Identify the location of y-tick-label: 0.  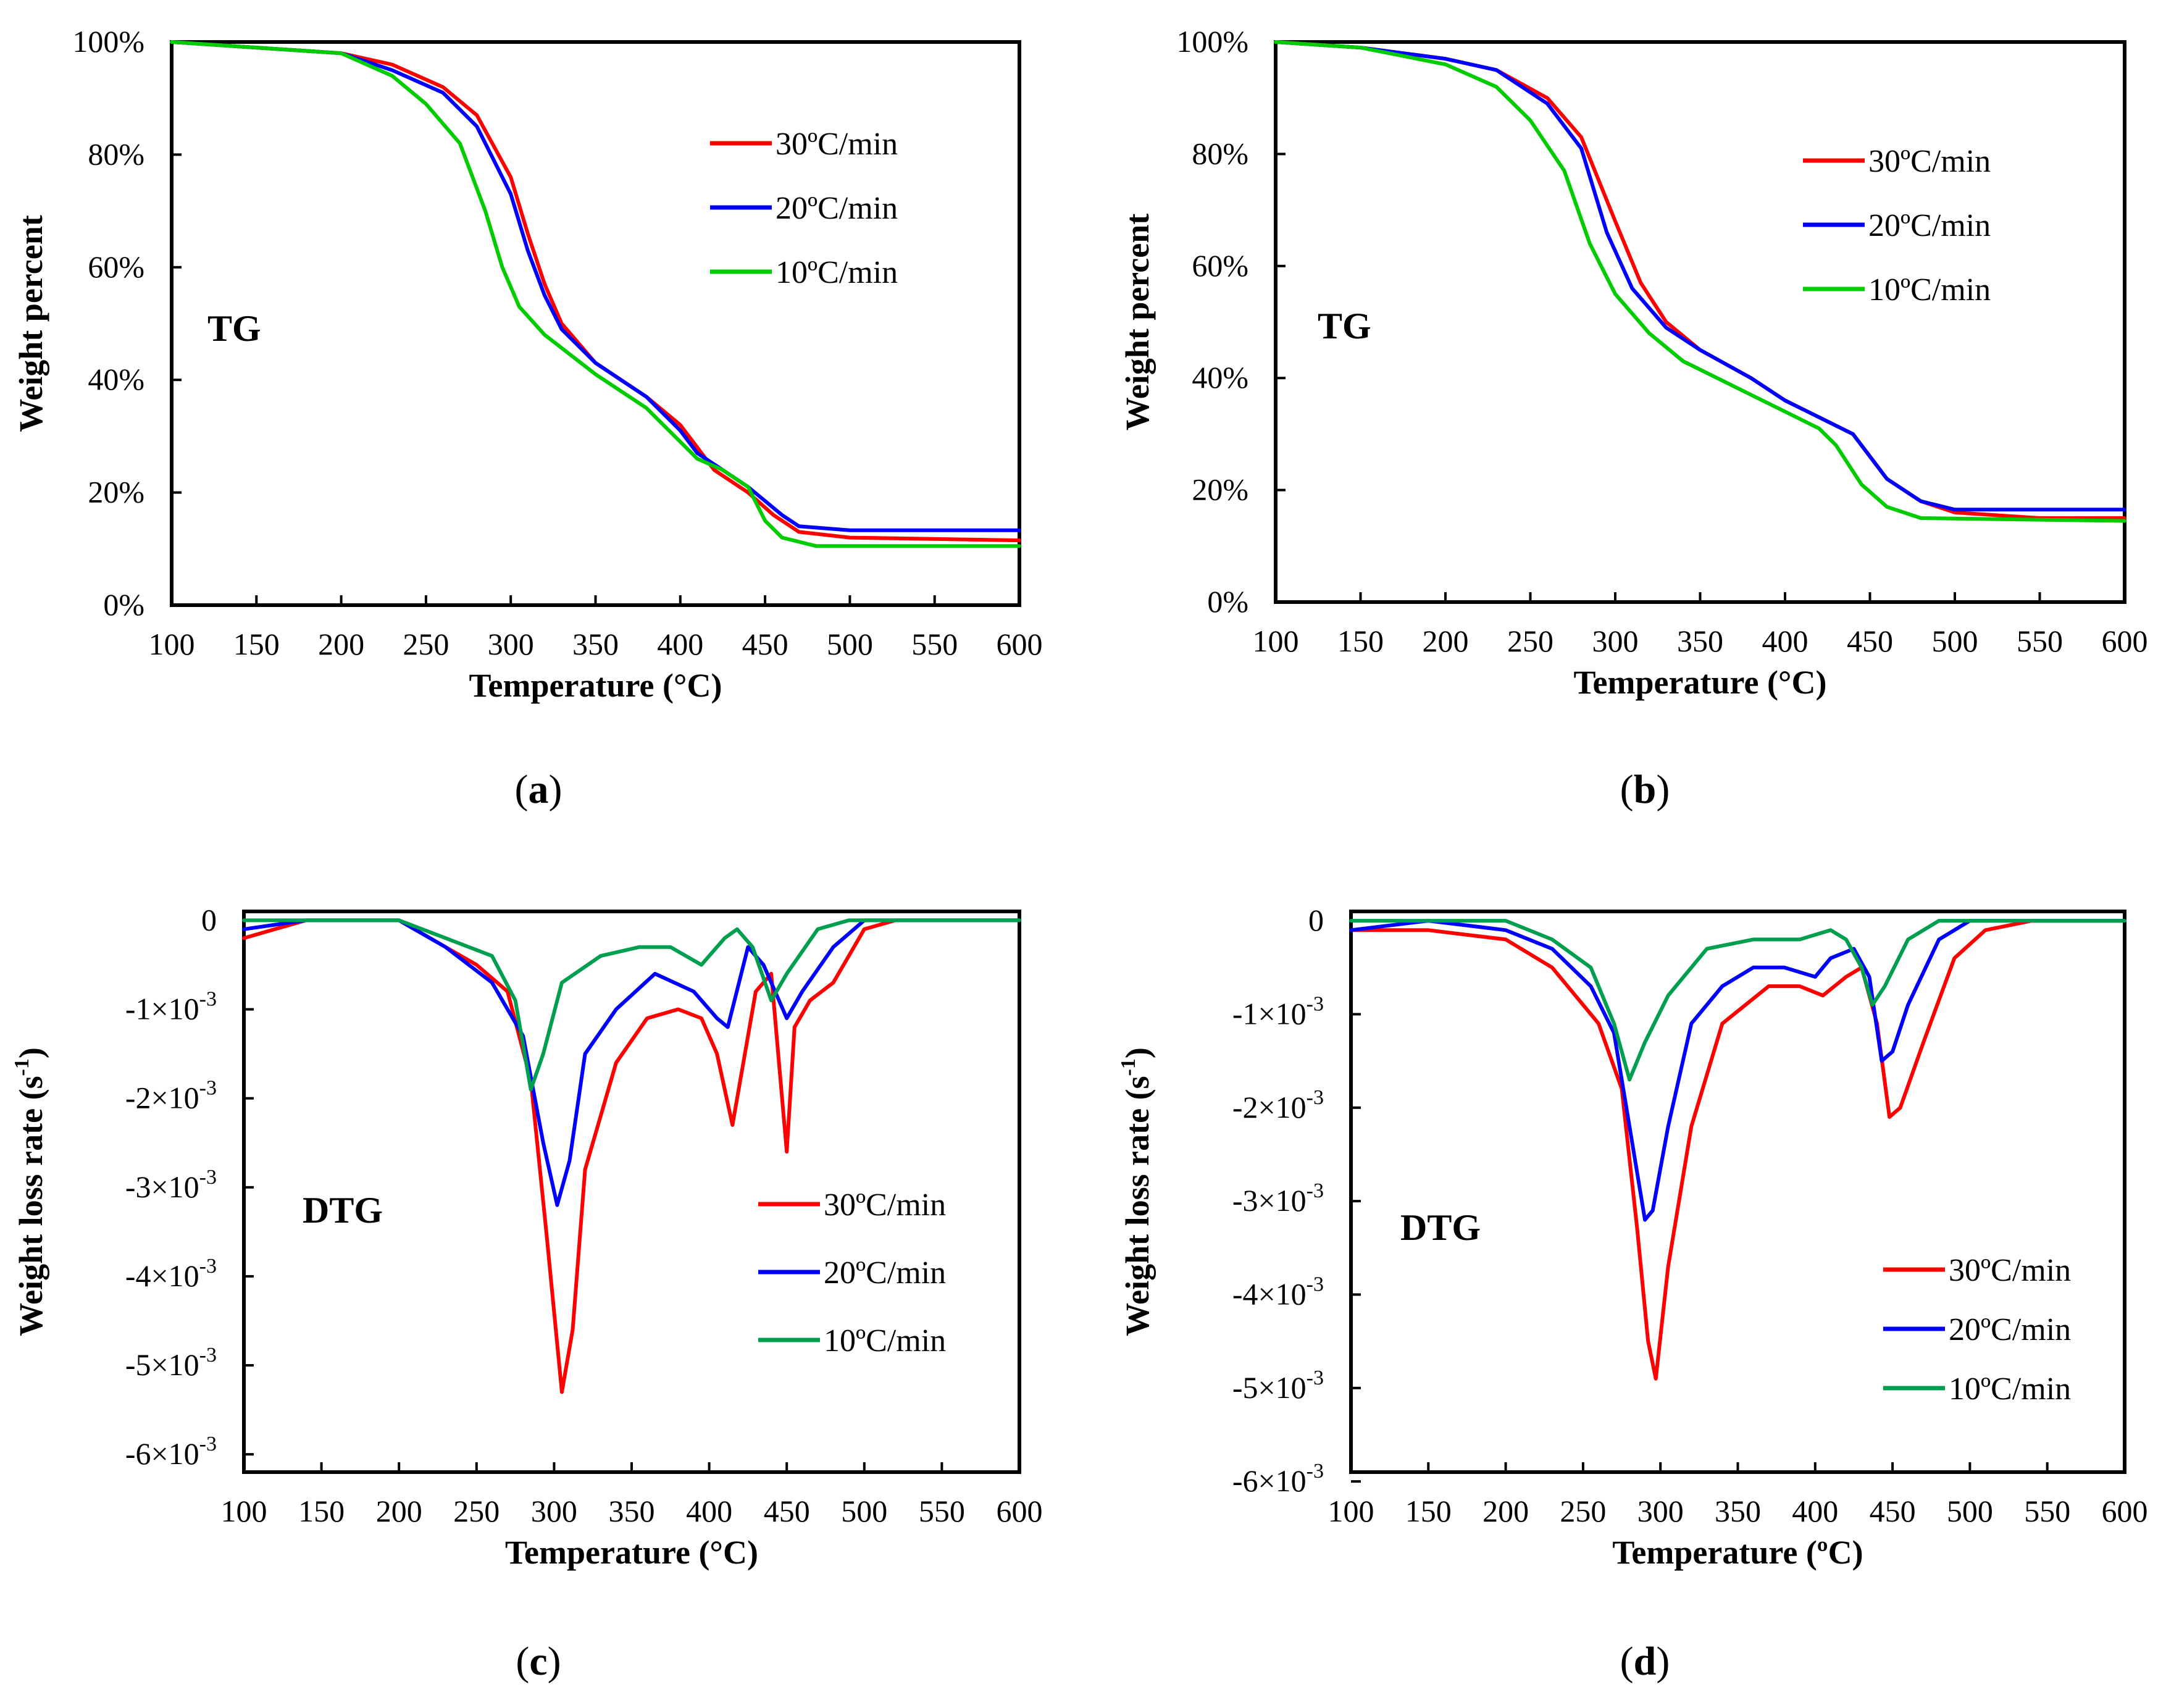
(1316, 920).